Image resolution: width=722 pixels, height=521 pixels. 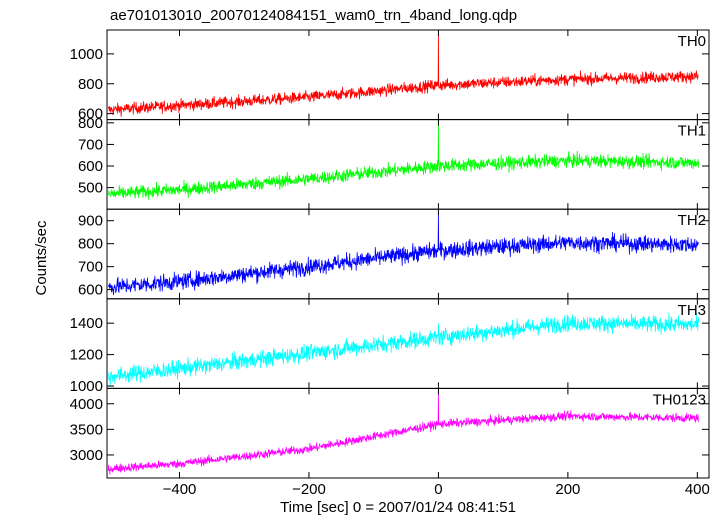 What do you see at coordinates (692, 310) in the screenshot?
I see `panel-label: TH3` at bounding box center [692, 310].